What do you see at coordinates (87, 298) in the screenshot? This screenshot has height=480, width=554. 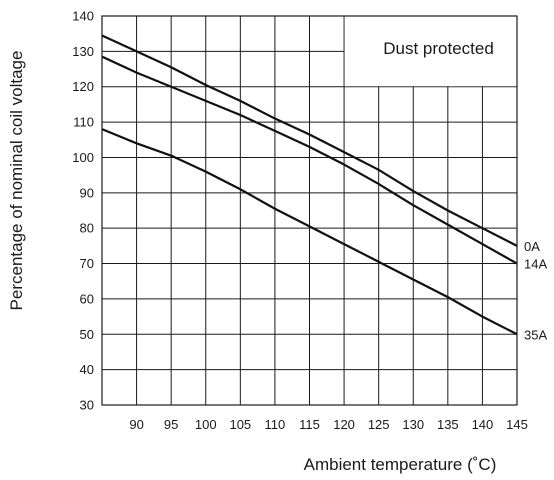 I see `y-tick-label: 60` at bounding box center [87, 298].